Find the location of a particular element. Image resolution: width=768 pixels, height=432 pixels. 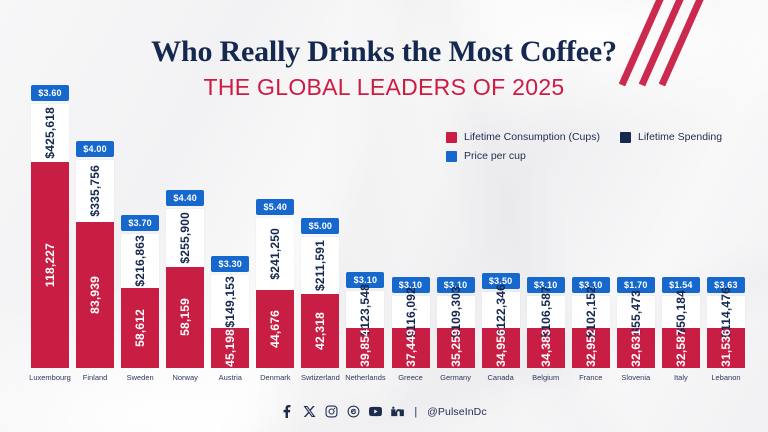

bar-column: $5.40 $241,250 44,676 Denmark is located at coordinates (275, 233).